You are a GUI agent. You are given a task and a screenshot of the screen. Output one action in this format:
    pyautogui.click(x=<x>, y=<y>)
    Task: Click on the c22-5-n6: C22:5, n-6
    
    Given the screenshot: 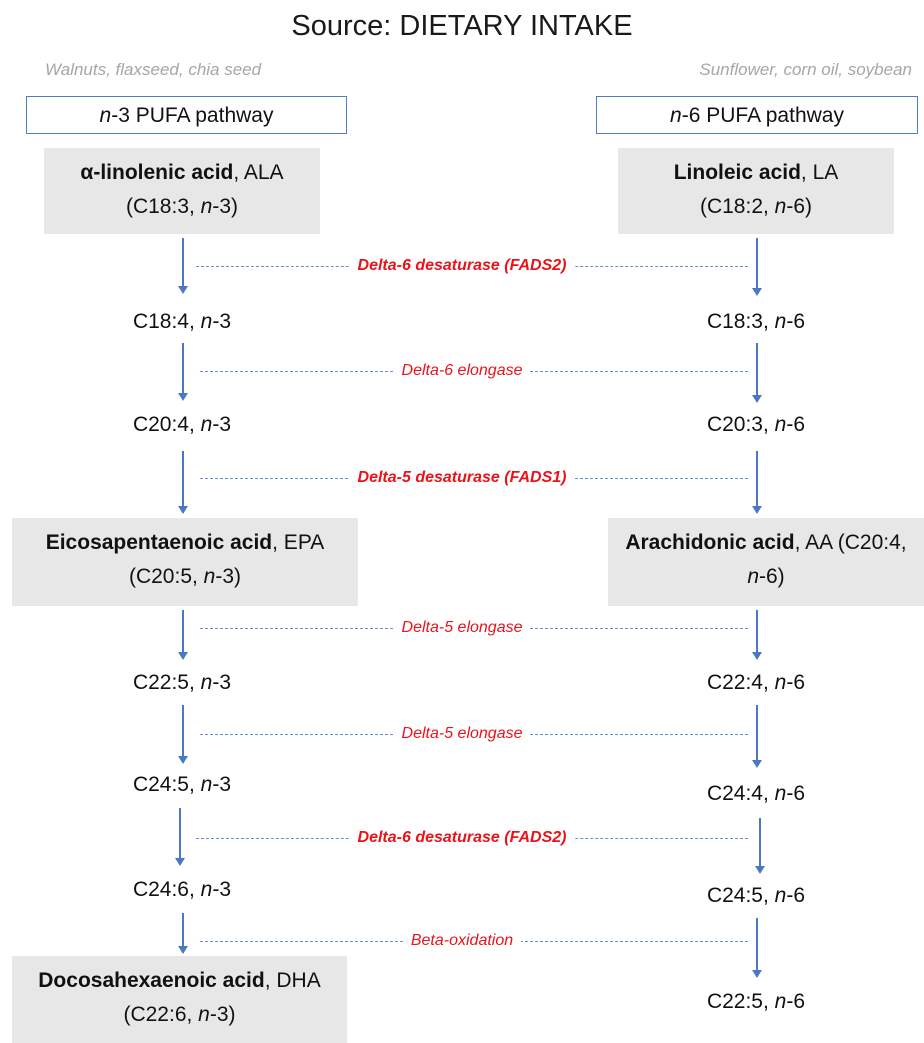 What is the action you would take?
    pyautogui.click(x=756, y=1001)
    